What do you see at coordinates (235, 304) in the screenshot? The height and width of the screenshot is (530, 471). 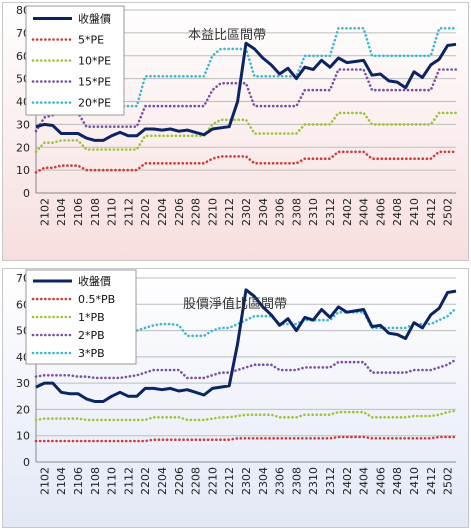 I see `chart-title: 股價淨值比區間帶` at bounding box center [235, 304].